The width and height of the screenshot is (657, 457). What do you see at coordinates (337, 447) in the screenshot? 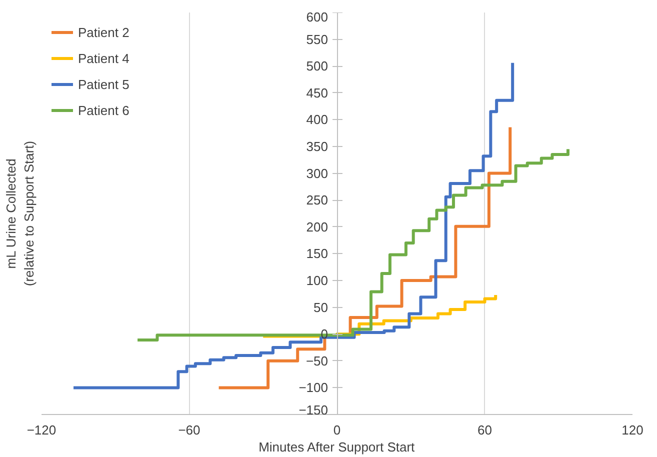
I see `x-axis-title: Minutes After Support Start` at bounding box center [337, 447].